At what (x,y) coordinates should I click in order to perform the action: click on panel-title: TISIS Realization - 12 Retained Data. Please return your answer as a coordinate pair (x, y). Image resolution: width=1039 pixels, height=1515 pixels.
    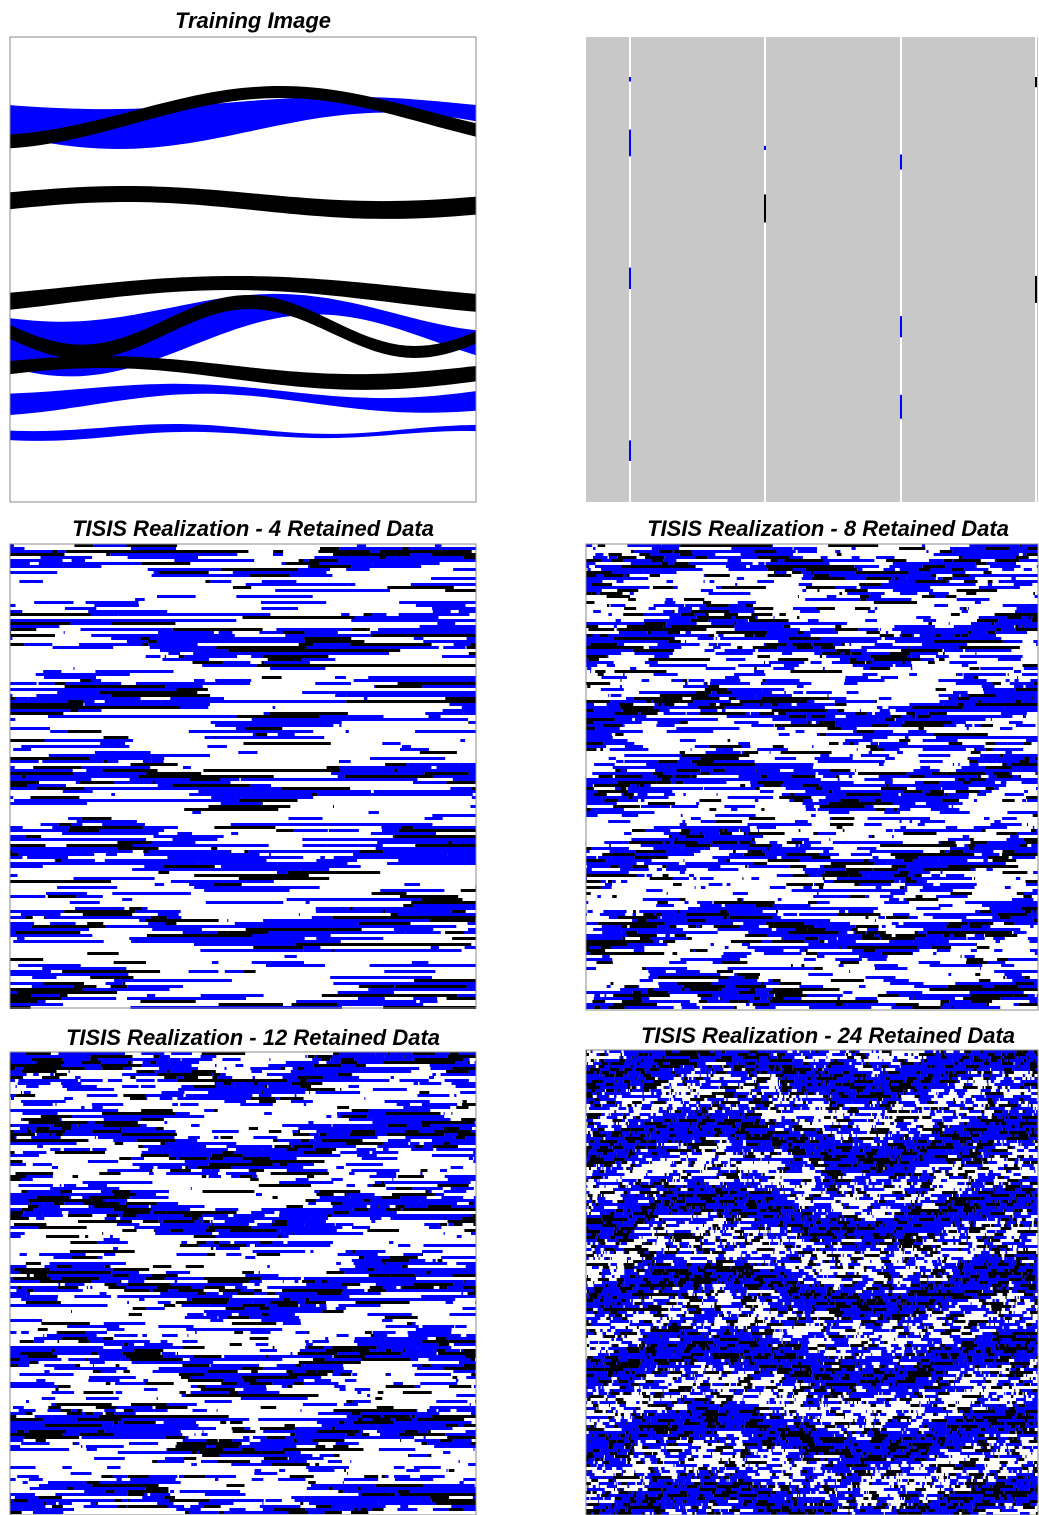
    Looking at the image, I should click on (253, 1037).